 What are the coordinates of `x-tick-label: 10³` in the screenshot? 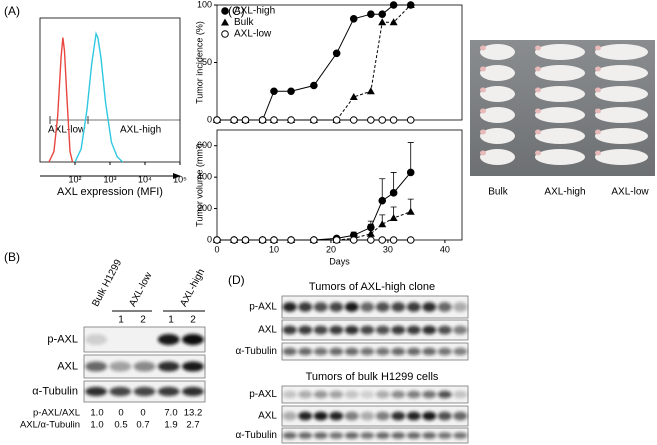 It's located at (109, 179).